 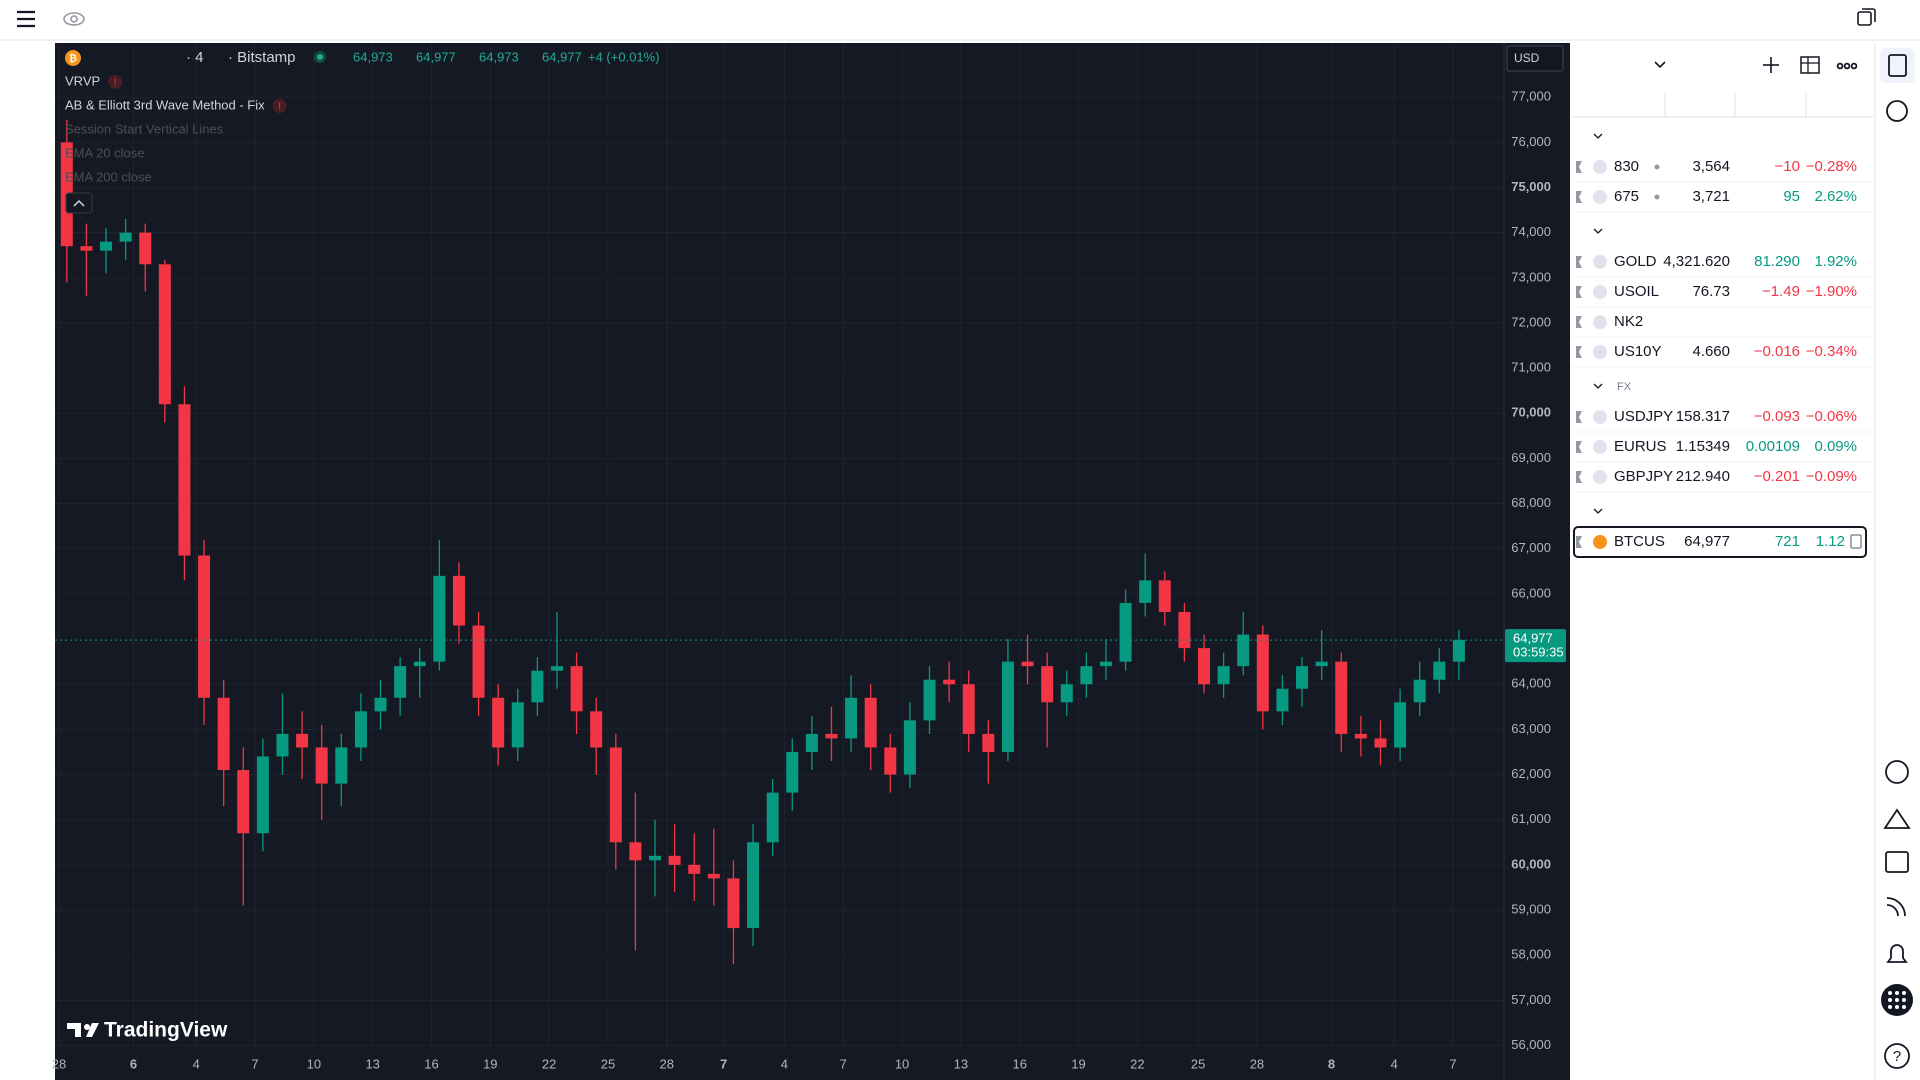 I want to click on delete-button, so click(x=1856, y=541).